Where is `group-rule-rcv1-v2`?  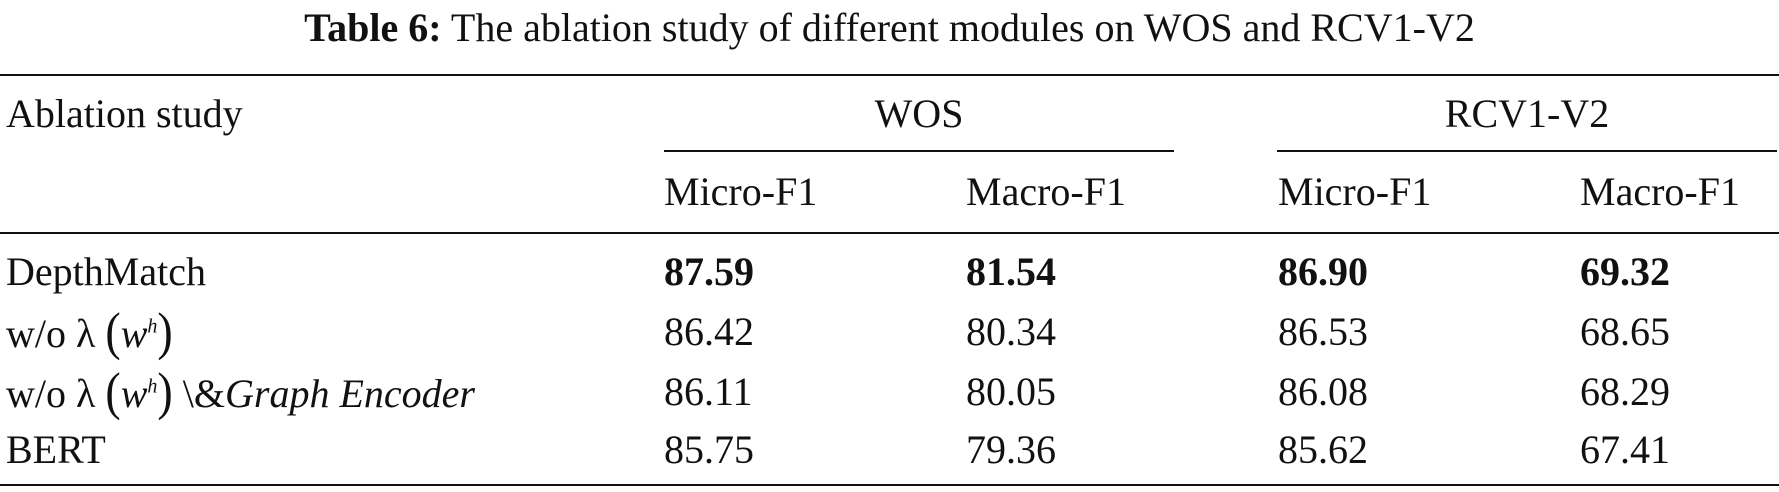
group-rule-rcv1-v2 is located at coordinates (1527, 151).